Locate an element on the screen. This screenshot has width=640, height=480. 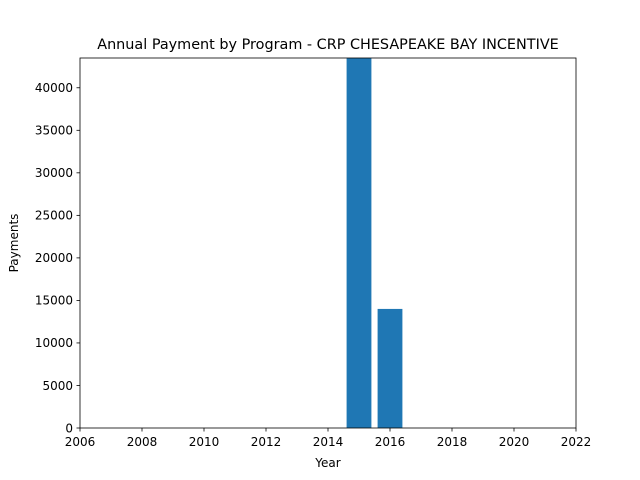
y-tick-label: 25000 is located at coordinates (54, 216).